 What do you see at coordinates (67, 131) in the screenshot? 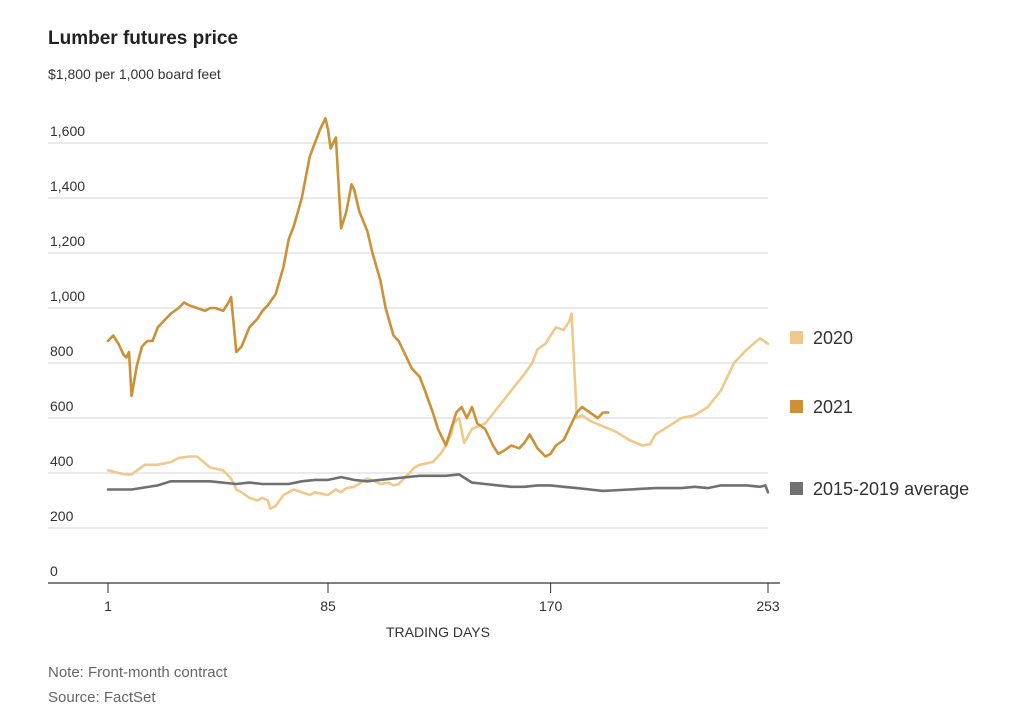
I see `y-tick-label: 1,600` at bounding box center [67, 131].